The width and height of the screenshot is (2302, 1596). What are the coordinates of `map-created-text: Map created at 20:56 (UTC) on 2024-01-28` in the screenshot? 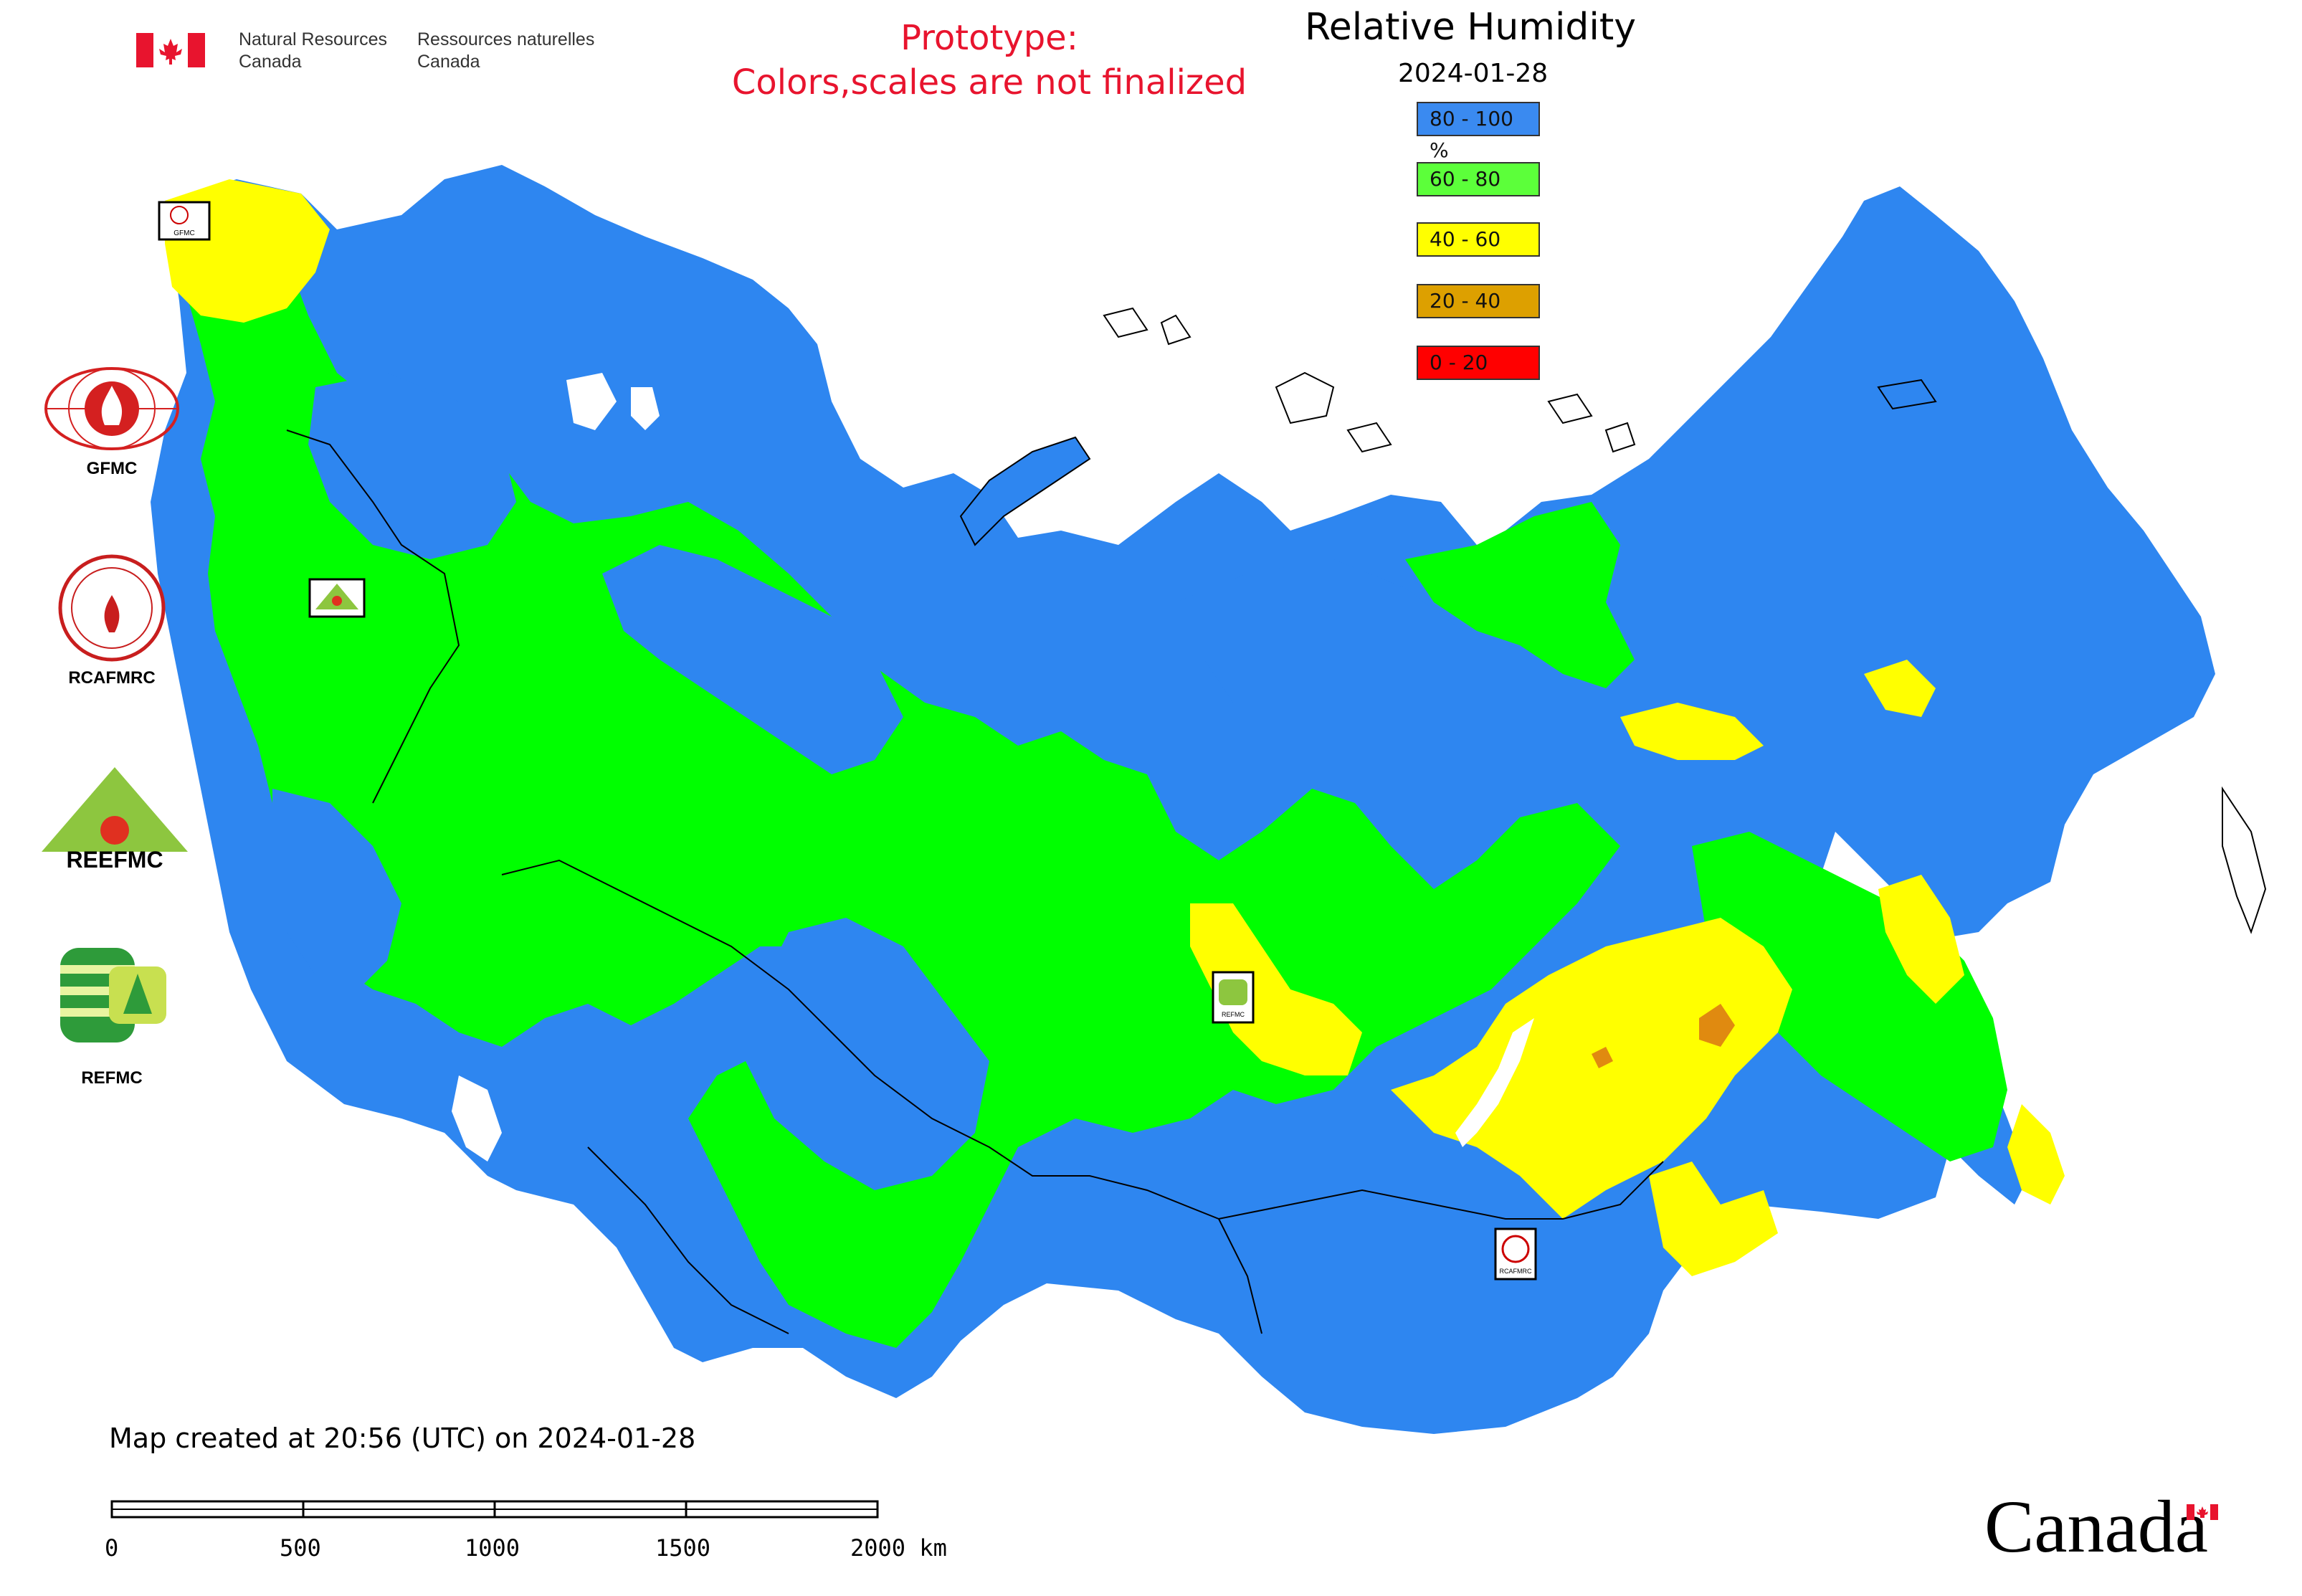 It's located at (402, 1438).